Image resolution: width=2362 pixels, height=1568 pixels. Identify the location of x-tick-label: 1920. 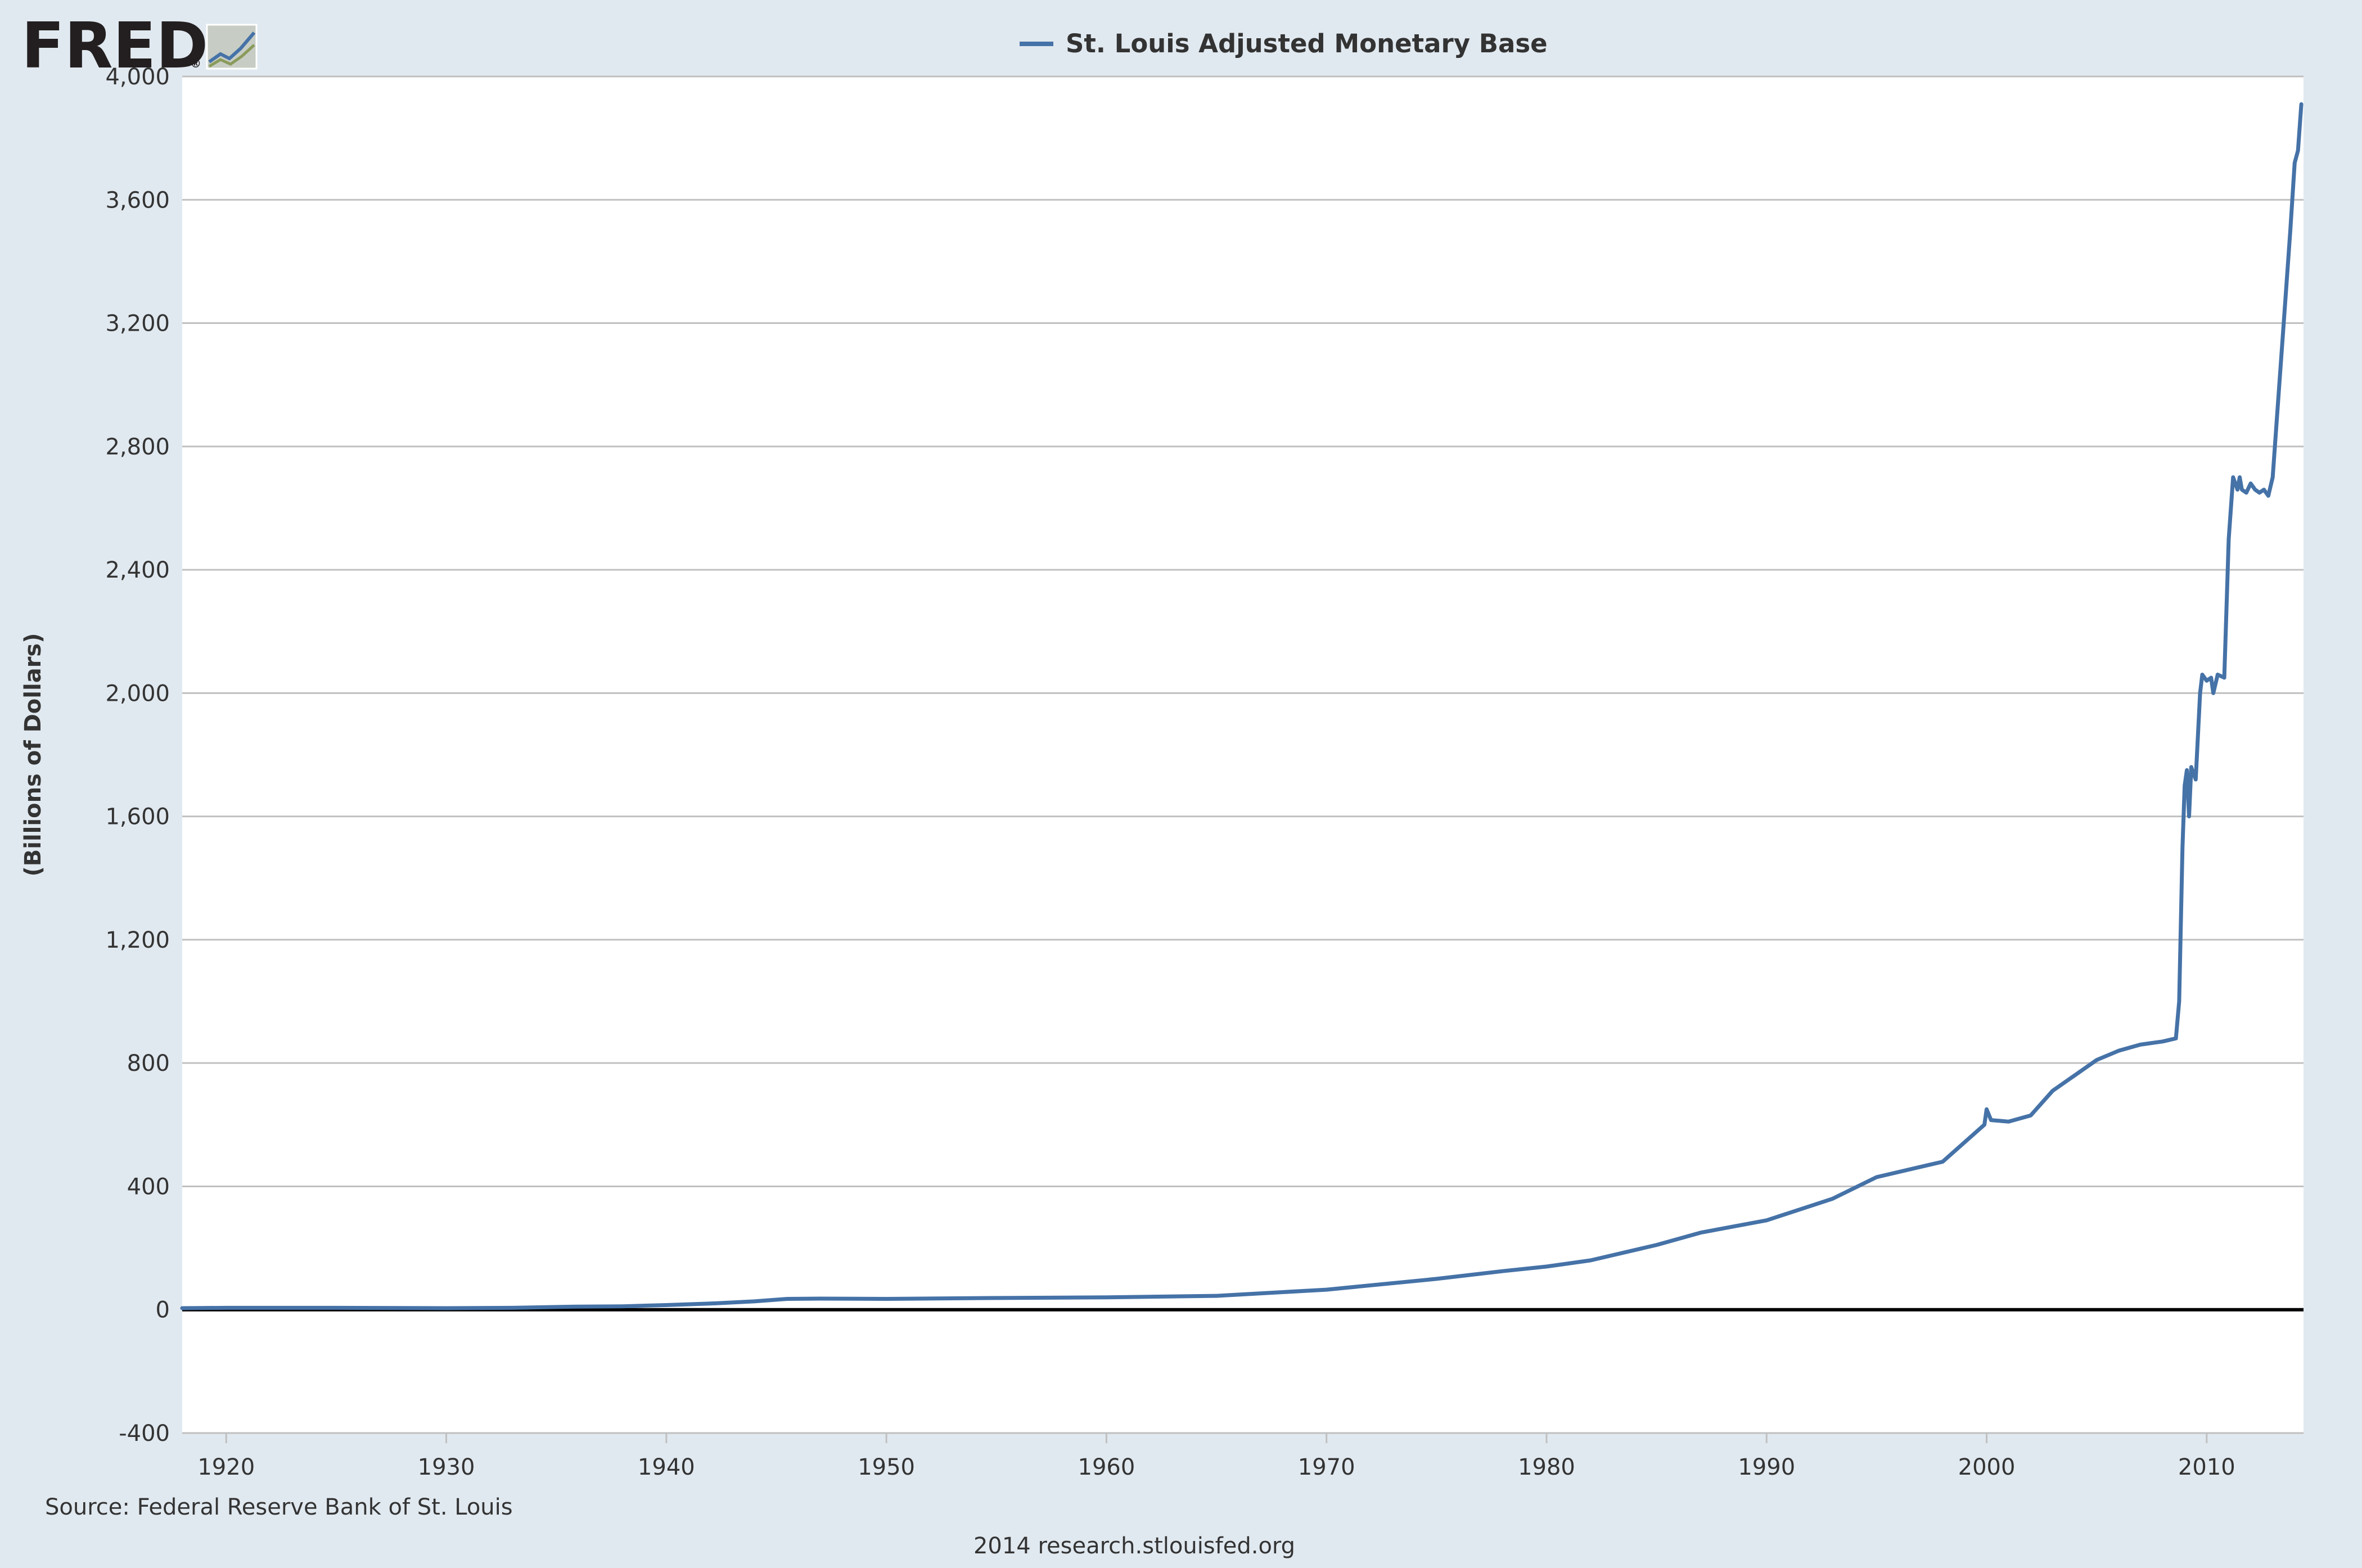
(226, 1467).